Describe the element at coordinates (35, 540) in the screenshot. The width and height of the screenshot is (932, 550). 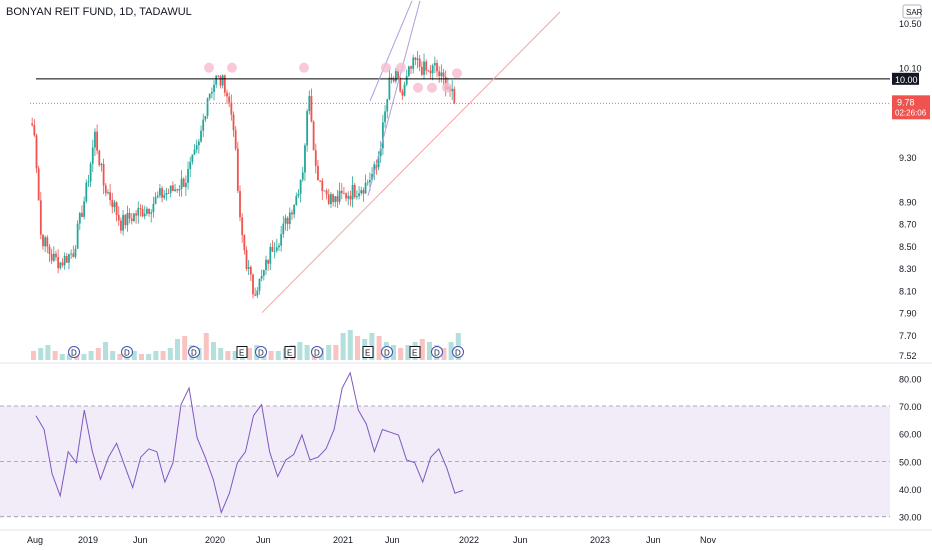
I see `time-tick-label: Aug` at that location.